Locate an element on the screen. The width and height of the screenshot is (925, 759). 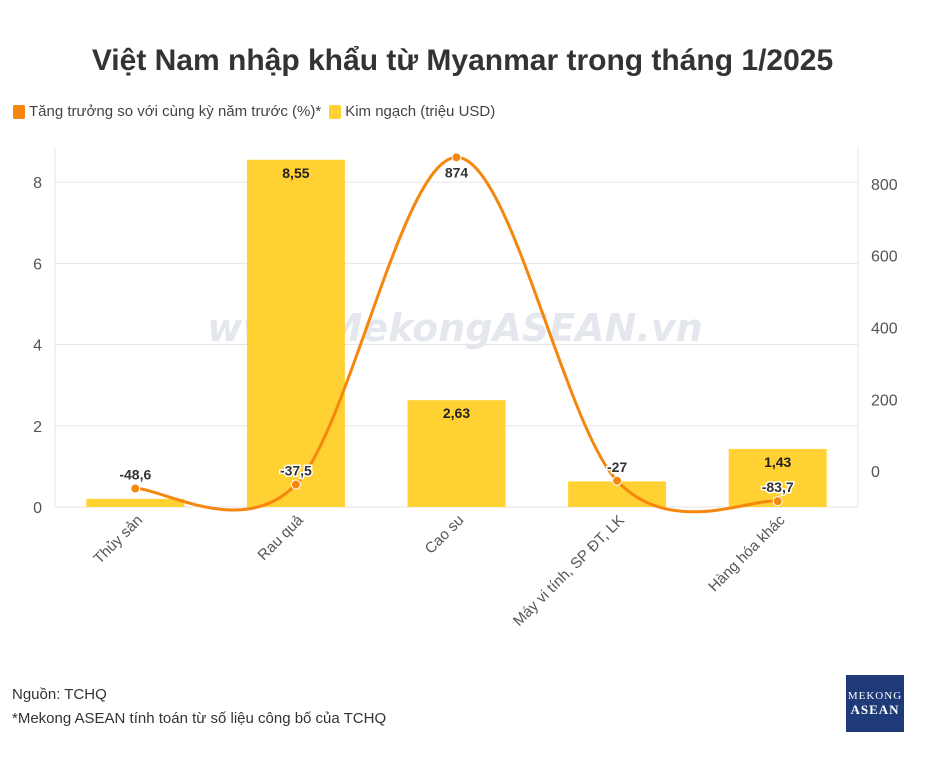
y-left-tick-label: 0 is located at coordinates (37, 508).